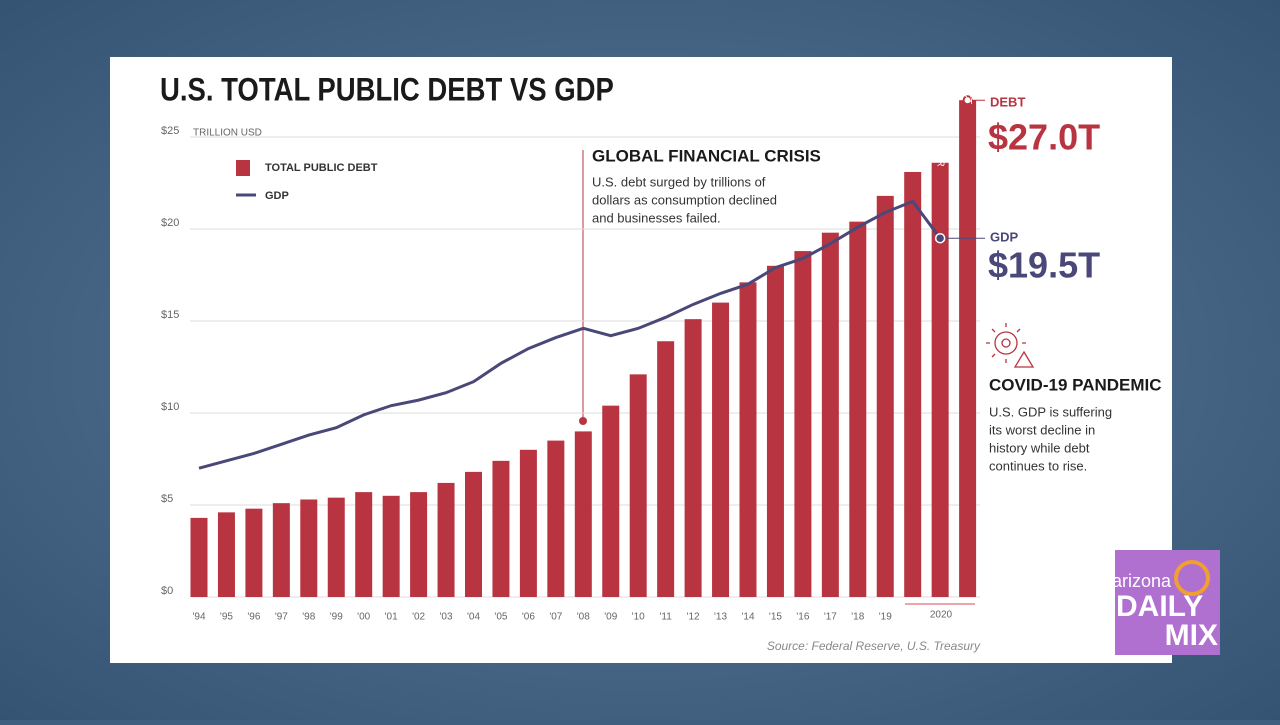 The height and width of the screenshot is (725, 1280). What do you see at coordinates (656, 217) in the screenshot?
I see `crisis-text: and businesses failed.` at bounding box center [656, 217].